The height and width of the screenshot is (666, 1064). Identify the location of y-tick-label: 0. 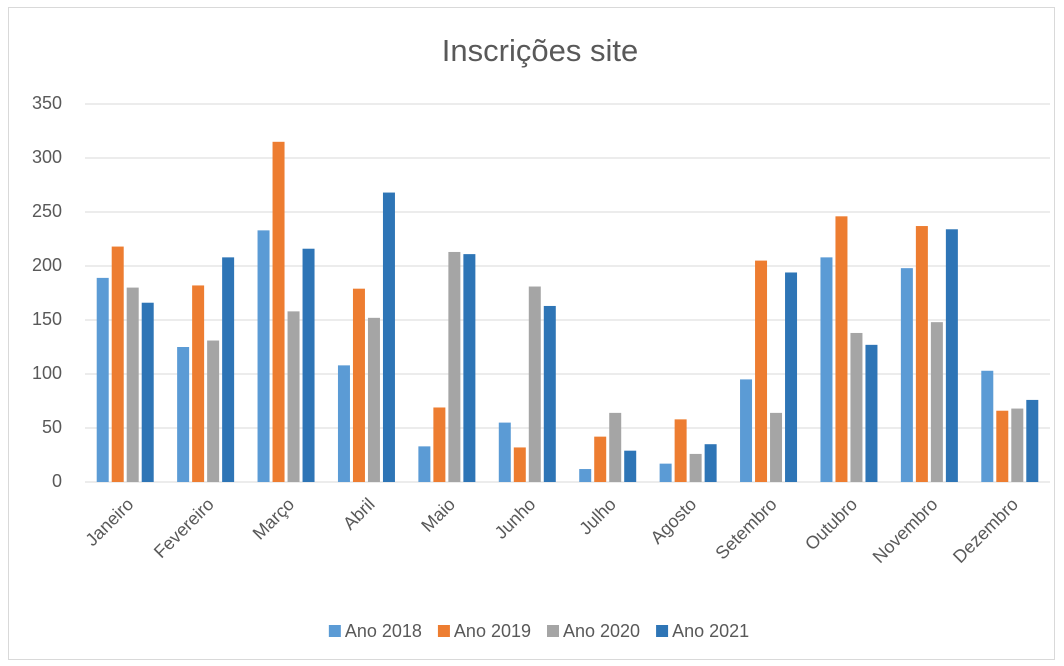
(57, 481).